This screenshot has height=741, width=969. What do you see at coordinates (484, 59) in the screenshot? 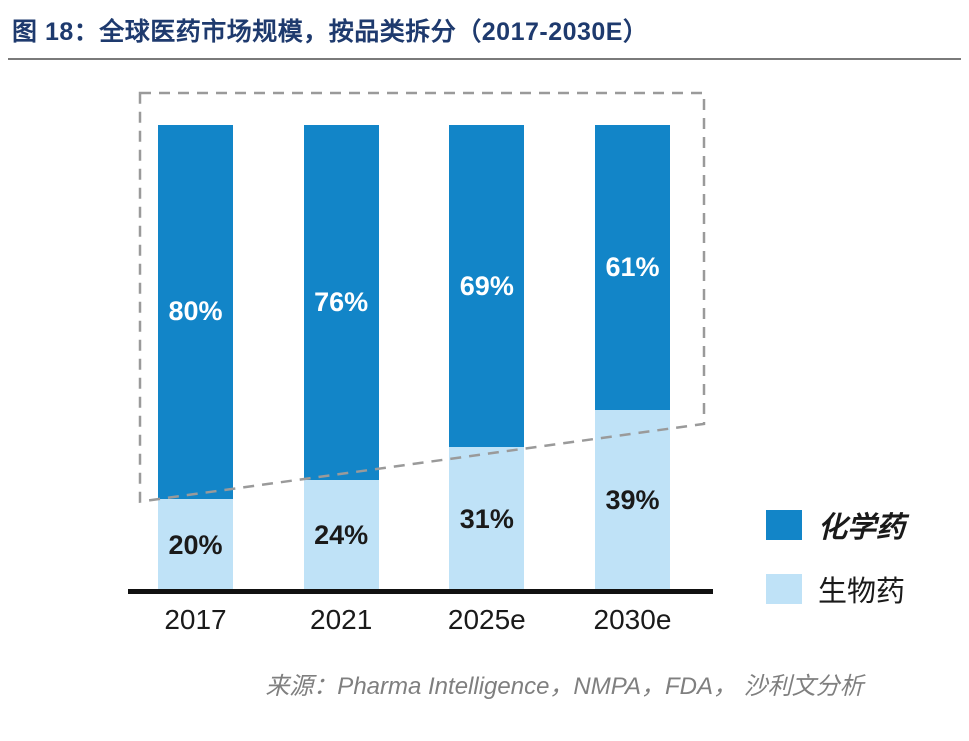
I see `title-divider` at bounding box center [484, 59].